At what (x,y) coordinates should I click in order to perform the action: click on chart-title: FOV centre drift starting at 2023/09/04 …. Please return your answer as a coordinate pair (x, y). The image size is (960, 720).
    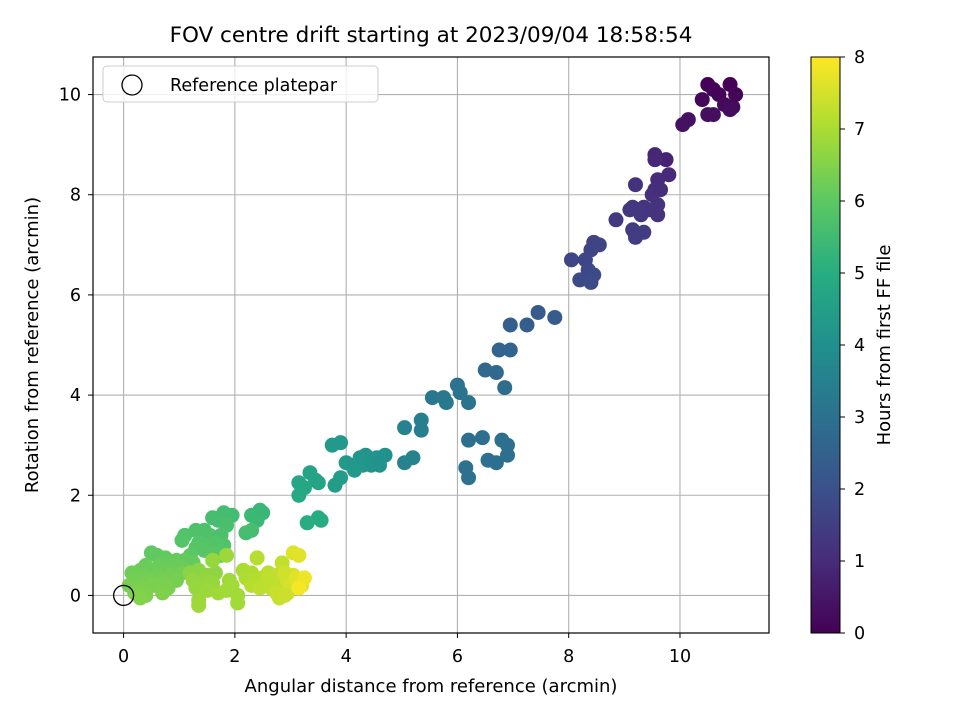
    Looking at the image, I should click on (431, 35).